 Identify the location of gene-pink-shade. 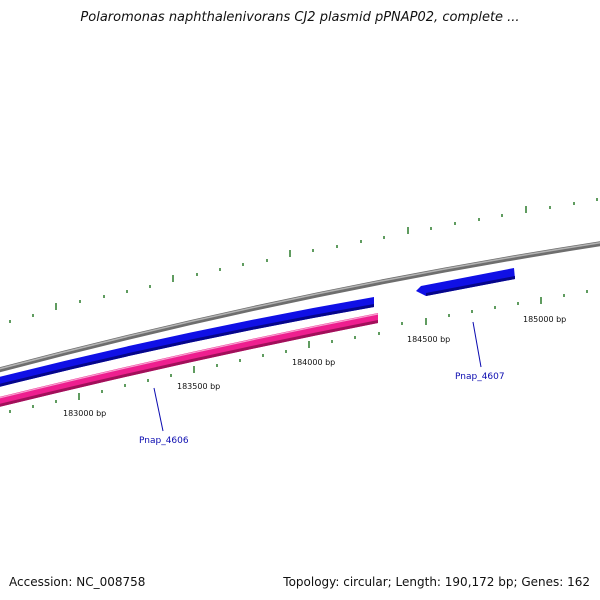
(189, 363).